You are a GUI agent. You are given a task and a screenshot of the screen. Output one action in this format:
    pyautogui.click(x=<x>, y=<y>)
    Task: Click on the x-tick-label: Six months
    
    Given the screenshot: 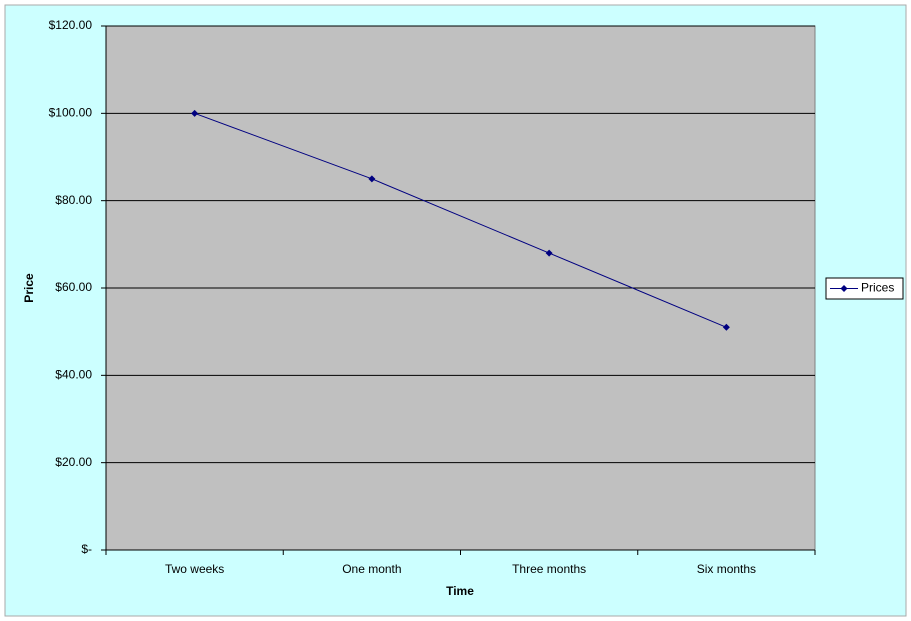 What is the action you would take?
    pyautogui.click(x=726, y=569)
    